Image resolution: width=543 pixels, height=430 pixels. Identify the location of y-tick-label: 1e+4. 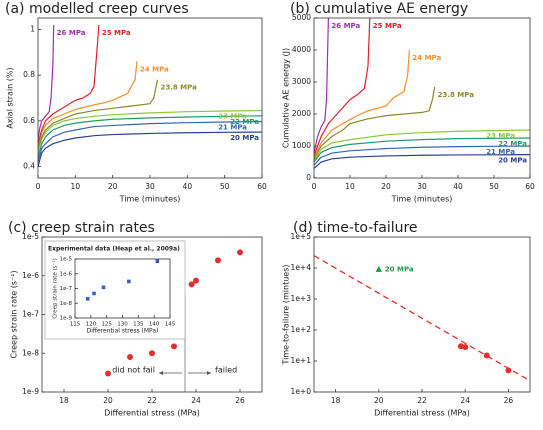
(301, 267).